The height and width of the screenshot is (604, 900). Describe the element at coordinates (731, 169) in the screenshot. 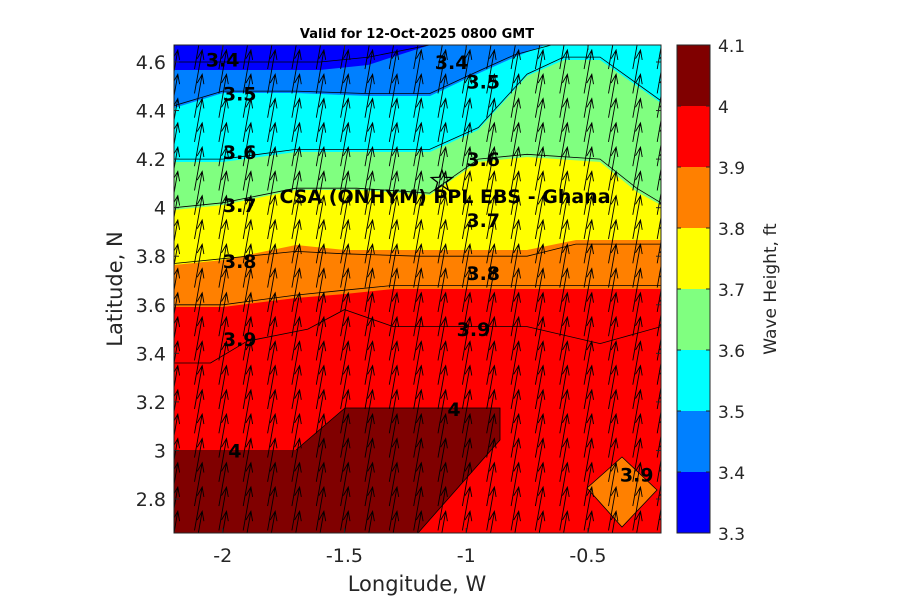

I see `colorbar-tick-label: 3.9` at that location.